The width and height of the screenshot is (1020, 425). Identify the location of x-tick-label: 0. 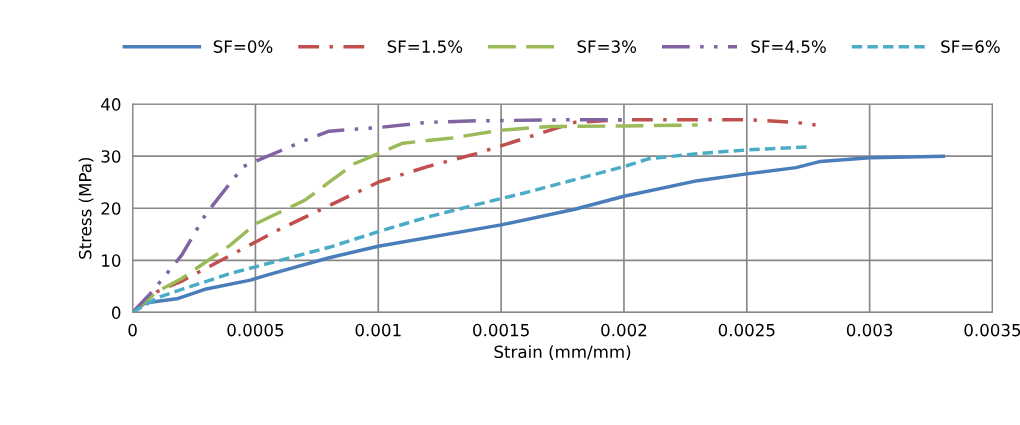
(132, 330).